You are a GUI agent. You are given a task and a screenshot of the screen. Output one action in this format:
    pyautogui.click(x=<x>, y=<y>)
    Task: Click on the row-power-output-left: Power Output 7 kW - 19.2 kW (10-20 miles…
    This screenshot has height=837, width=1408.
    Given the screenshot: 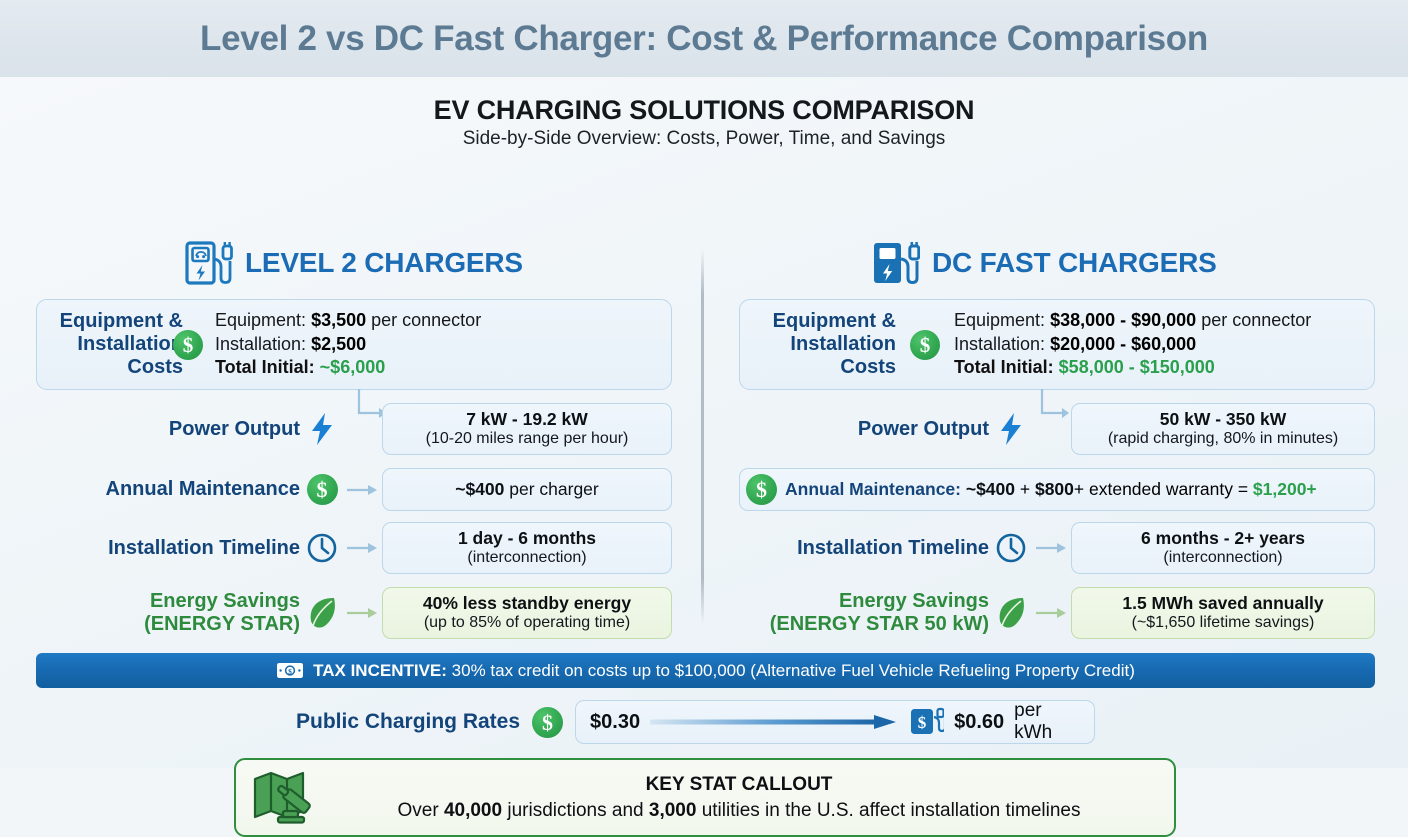 What is the action you would take?
    pyautogui.click(x=354, y=429)
    